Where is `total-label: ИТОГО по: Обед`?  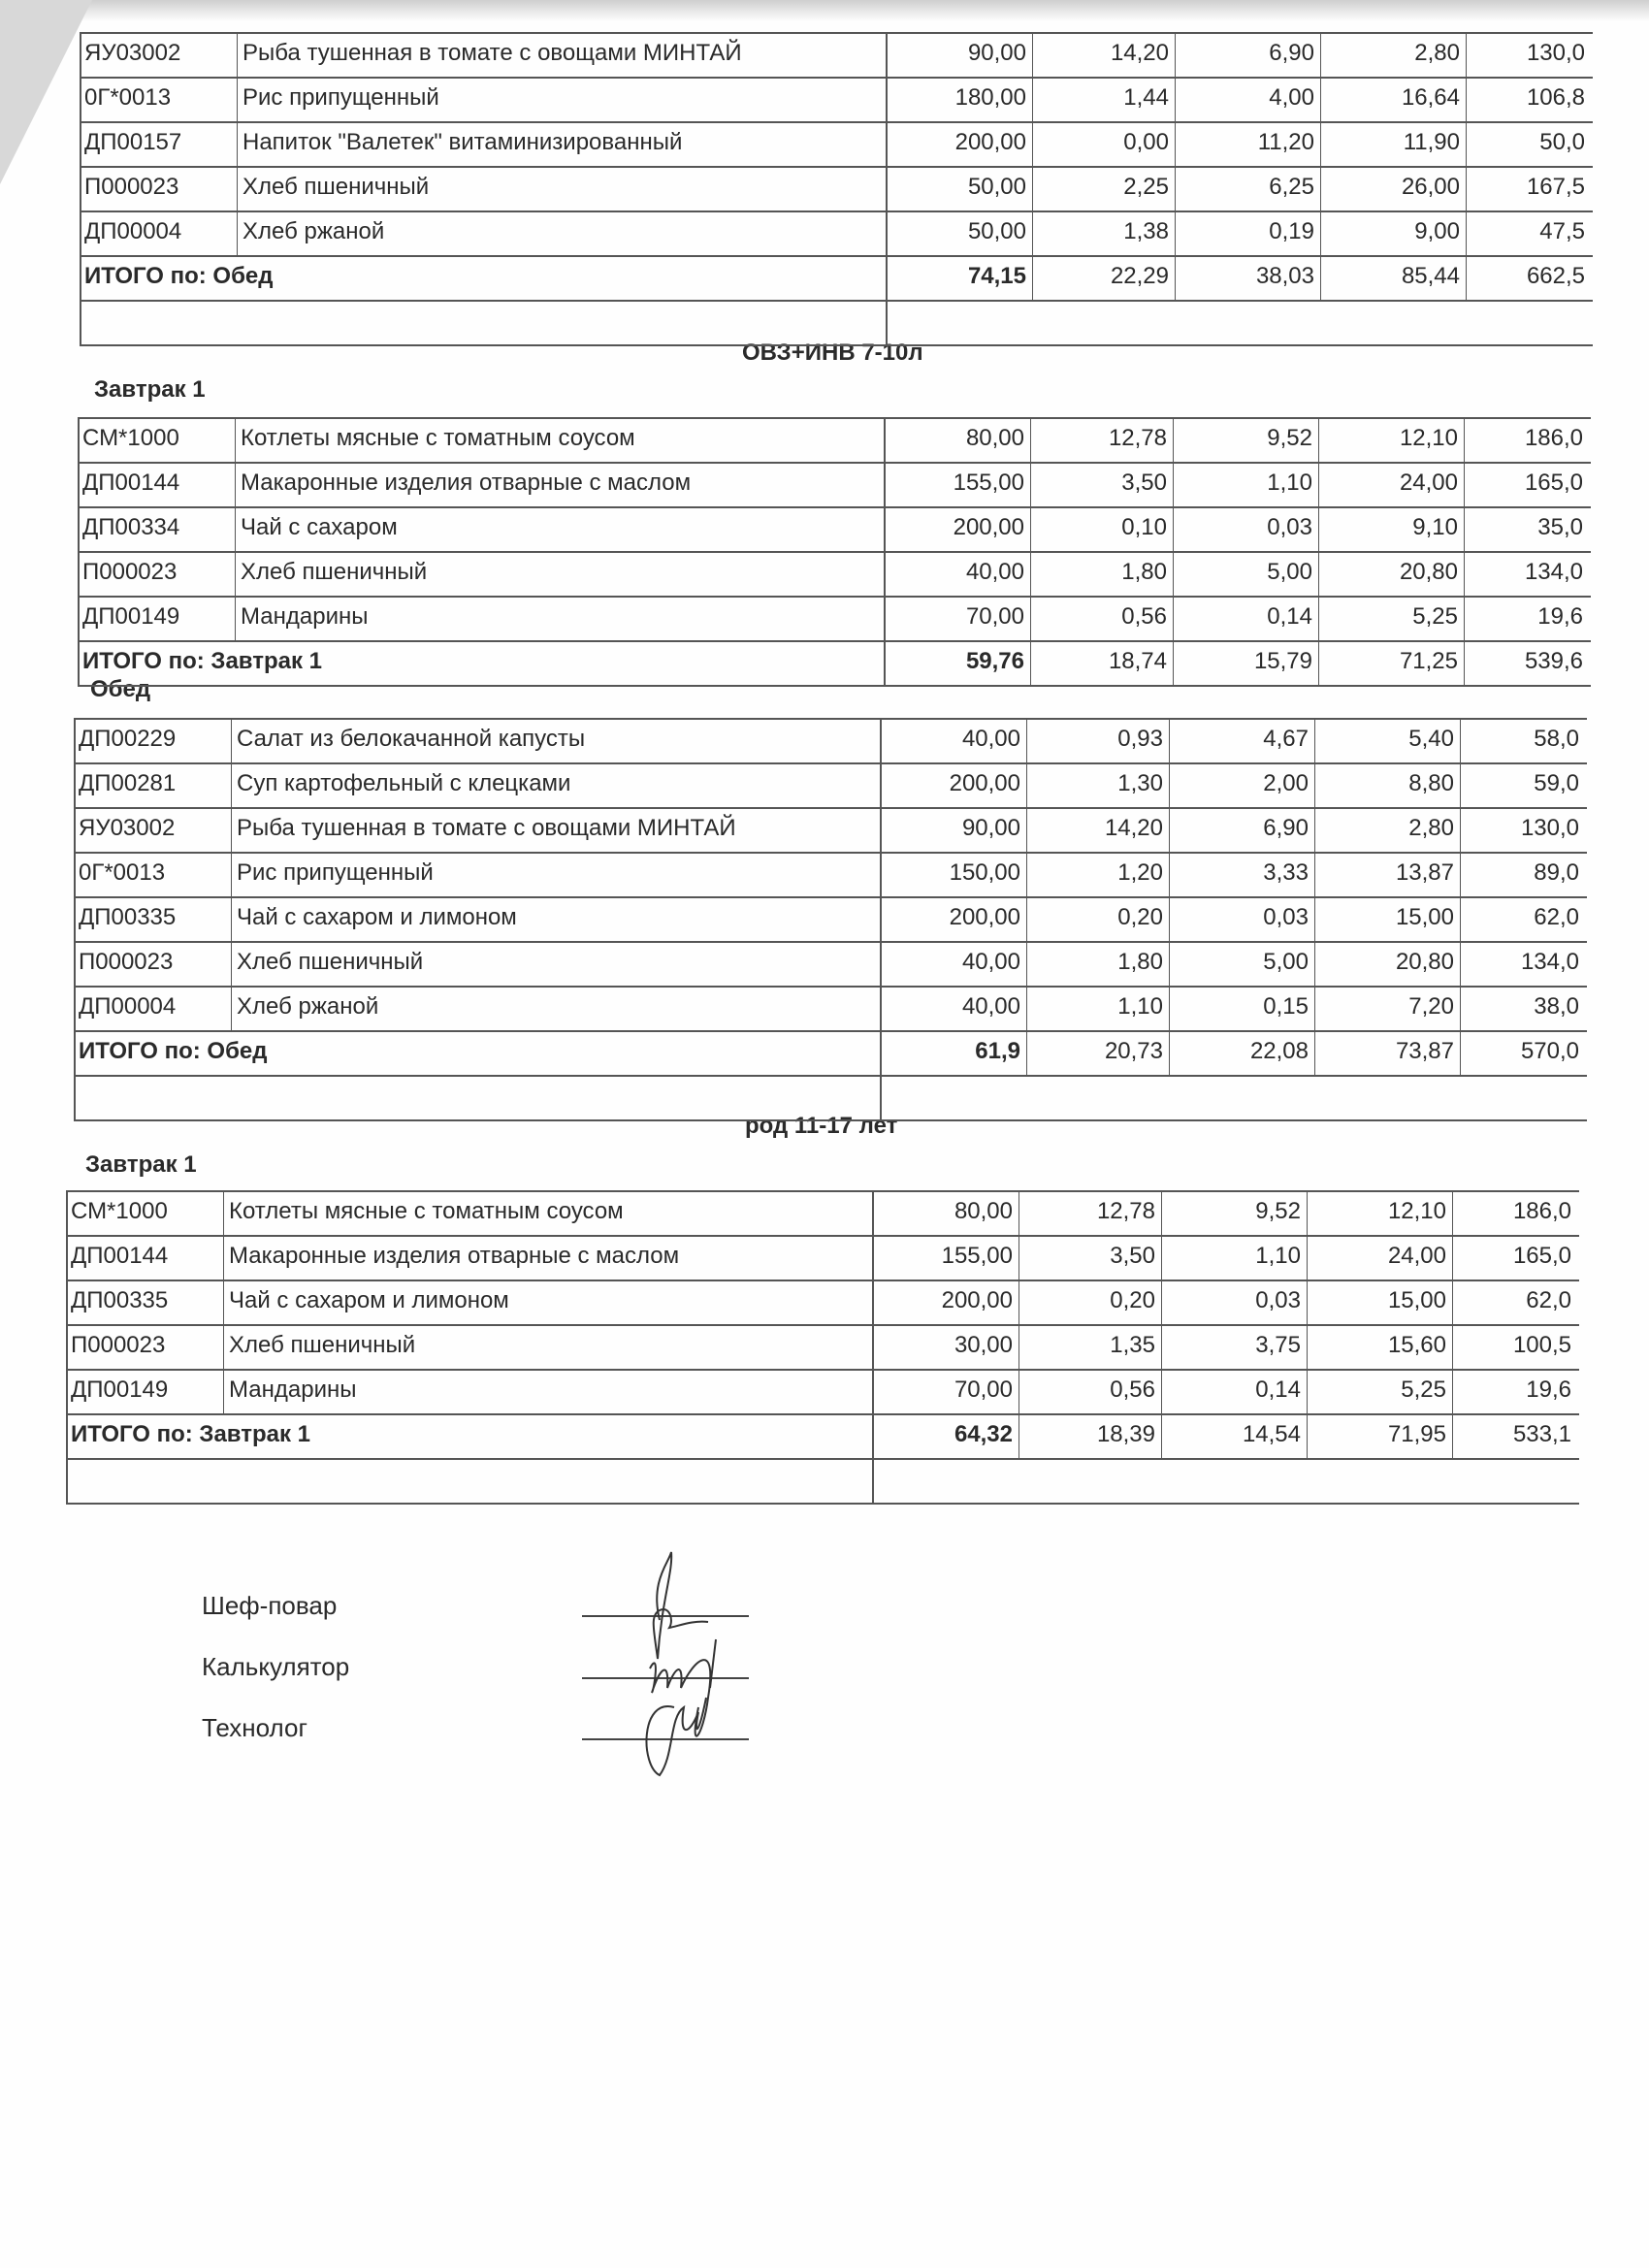
total-label: ИТОГО по: Обед is located at coordinates (478, 1053).